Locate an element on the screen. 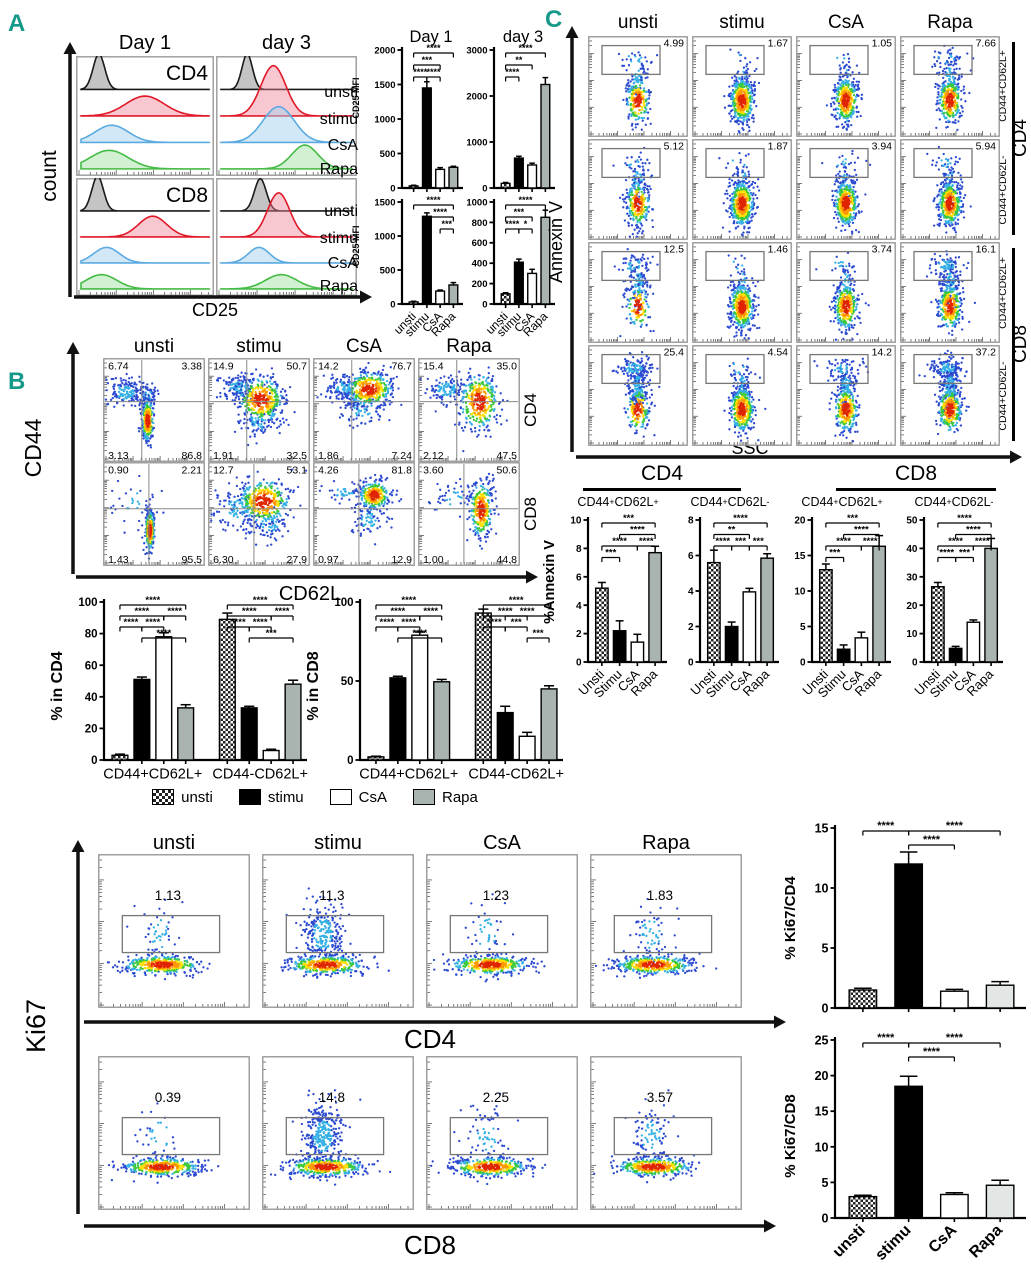  flow-svg-c-0-1: 1.67 is located at coordinates (742, 86).